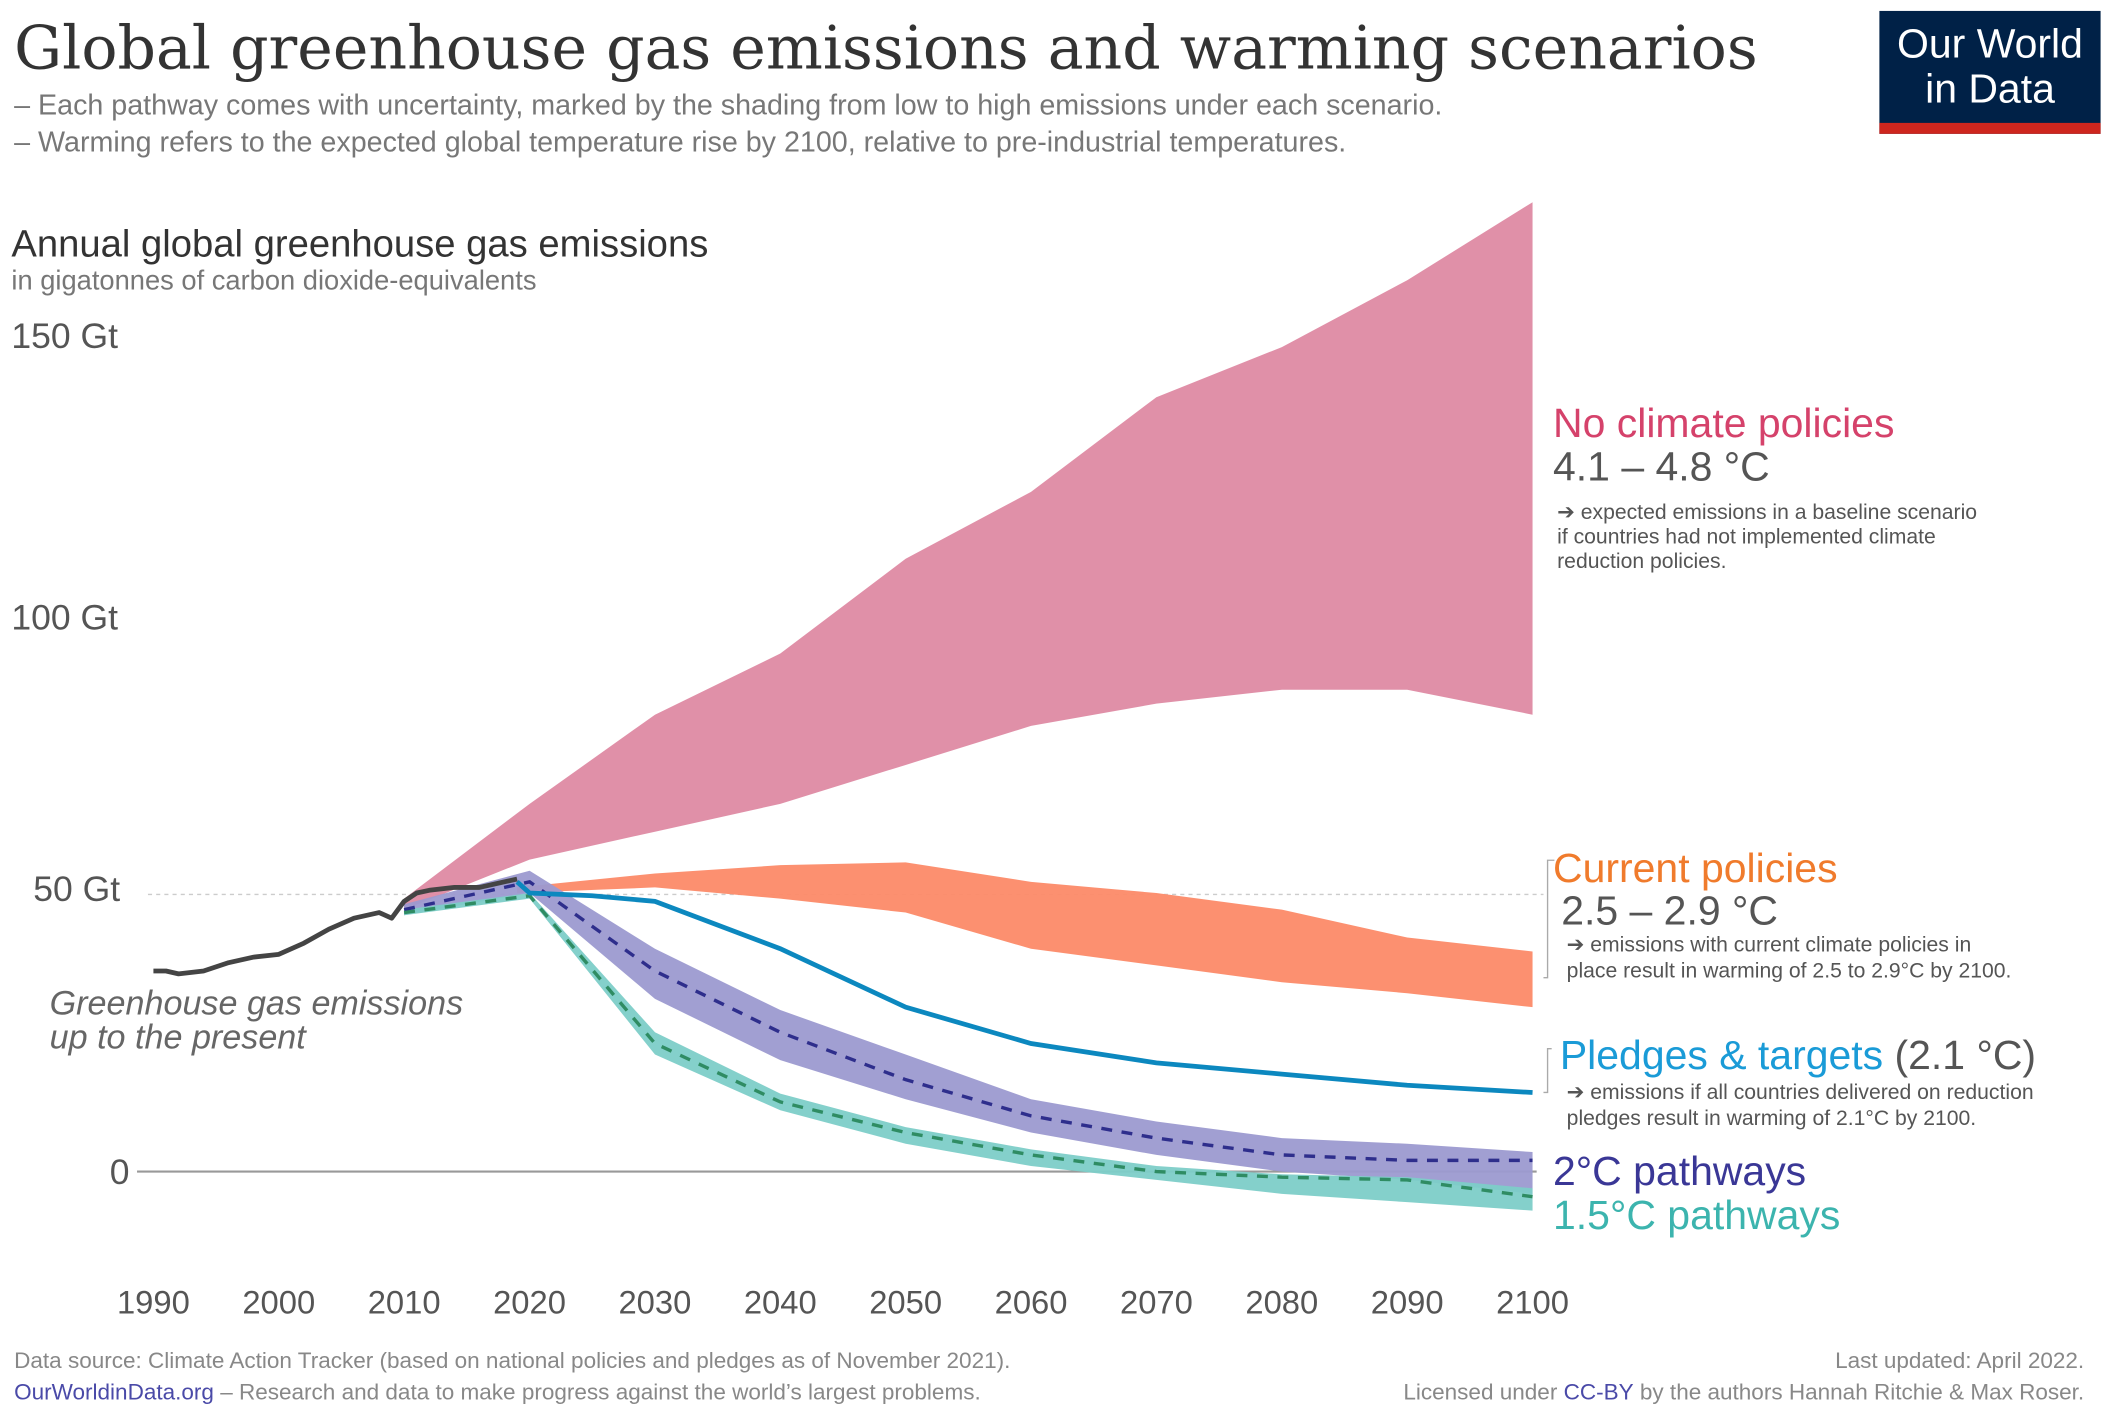  I want to click on x-tick-label: 2020, so click(529, 1302).